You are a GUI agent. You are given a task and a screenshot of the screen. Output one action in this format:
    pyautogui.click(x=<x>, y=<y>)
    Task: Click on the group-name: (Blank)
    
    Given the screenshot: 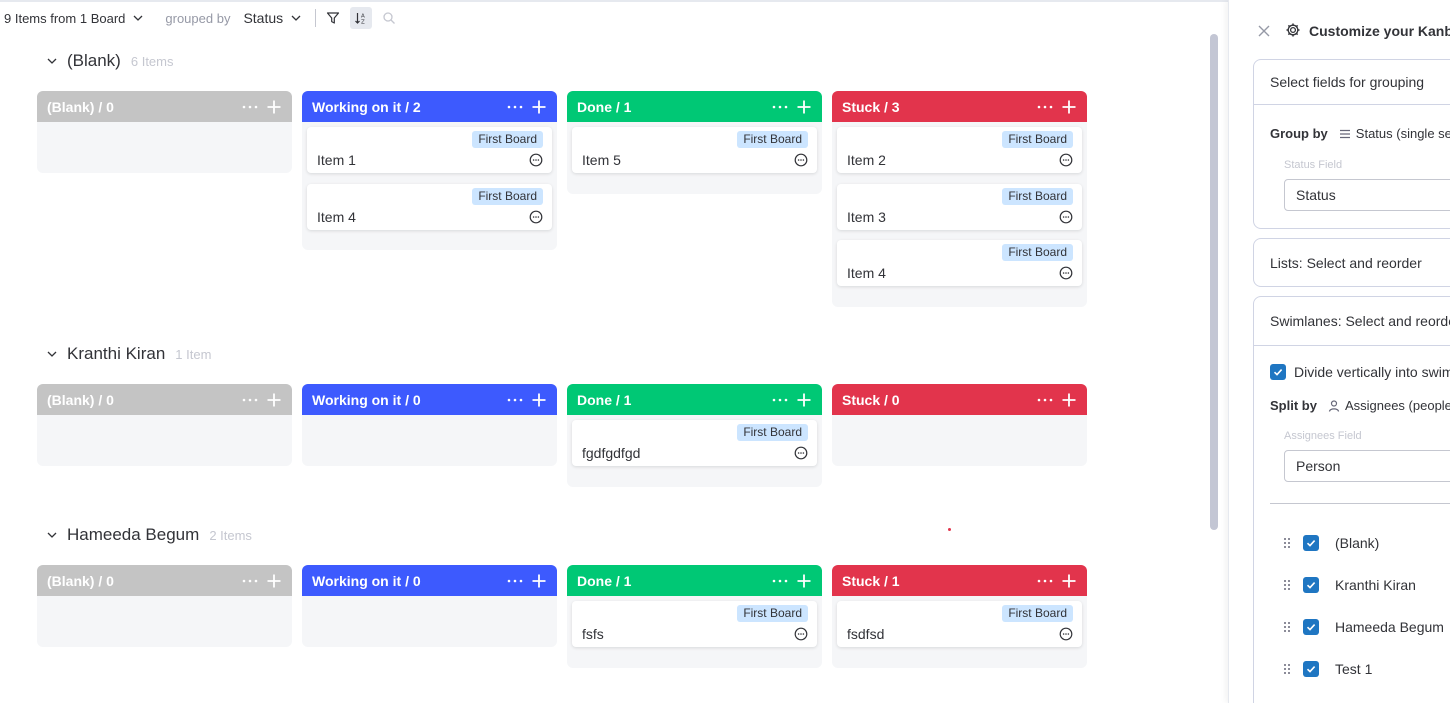 What is the action you would take?
    pyautogui.click(x=94, y=60)
    